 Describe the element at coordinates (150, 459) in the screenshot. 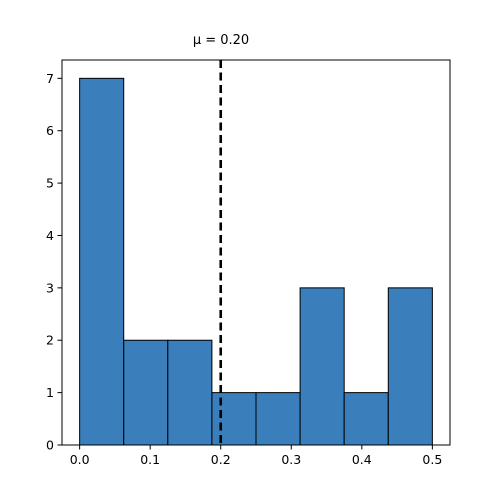

I see `x-tick-label: 0.1` at that location.